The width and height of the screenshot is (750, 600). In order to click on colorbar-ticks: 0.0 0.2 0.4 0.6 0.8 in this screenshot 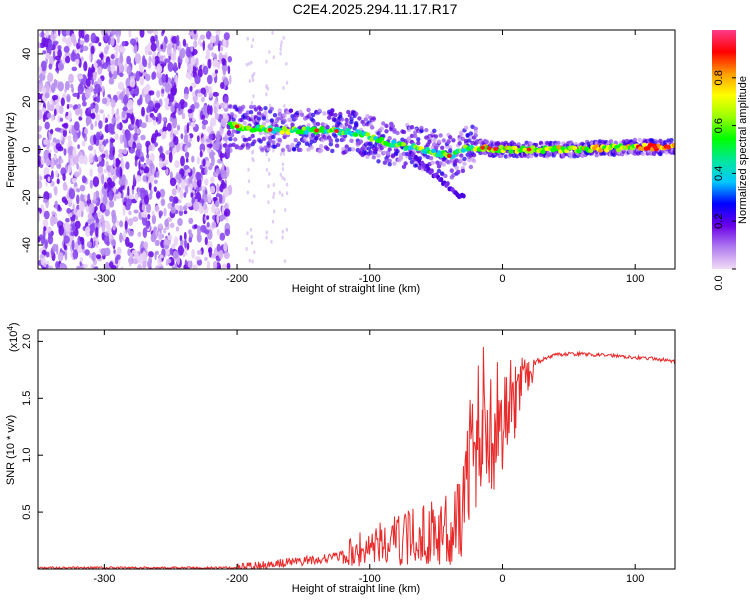, I will do `click(724, 180)`.